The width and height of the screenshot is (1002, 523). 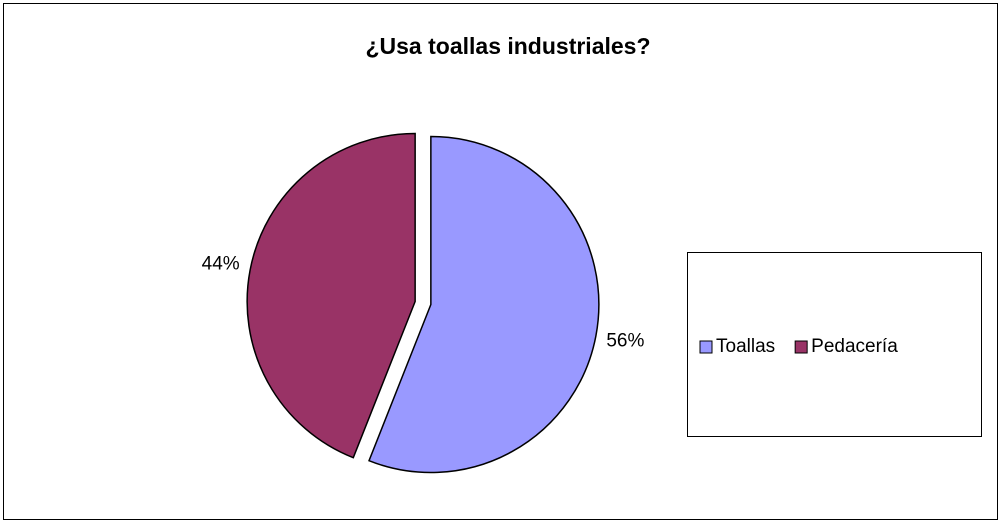 What do you see at coordinates (221, 263) in the screenshot?
I see `data-label: 44%` at bounding box center [221, 263].